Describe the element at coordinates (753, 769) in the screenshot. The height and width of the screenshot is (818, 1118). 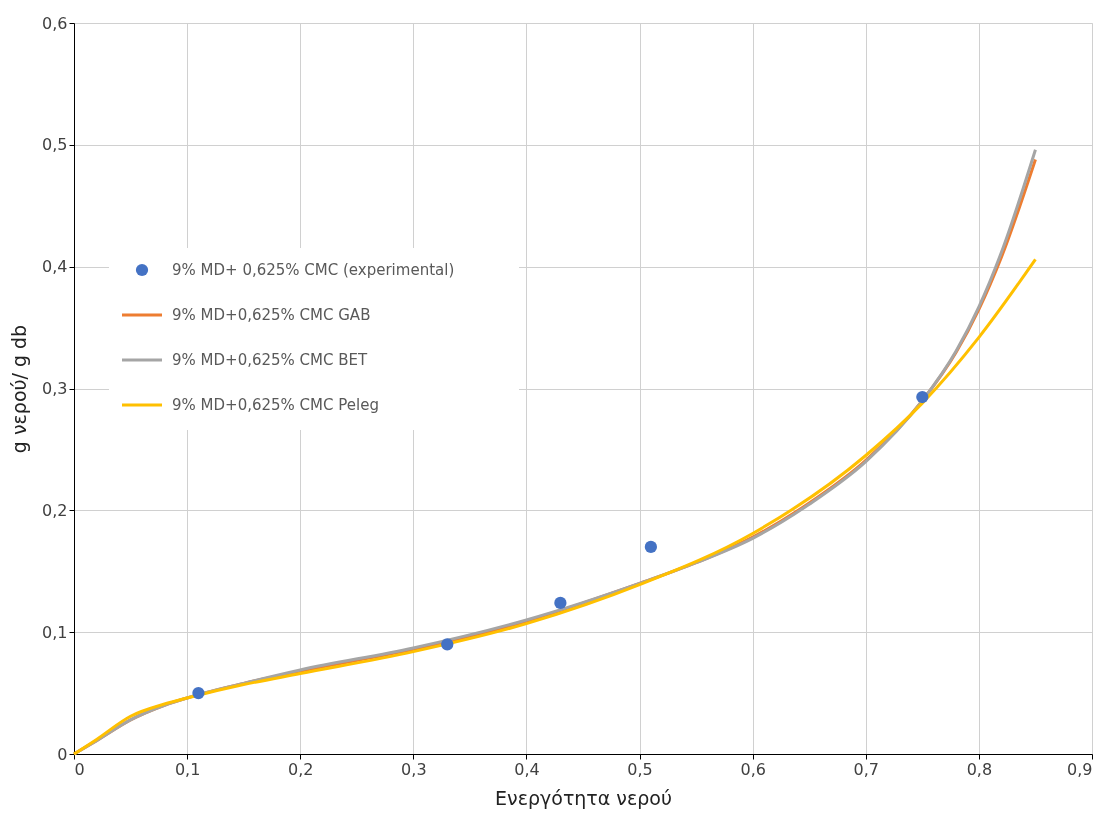
I see `x-tick-label: 0,6` at that location.